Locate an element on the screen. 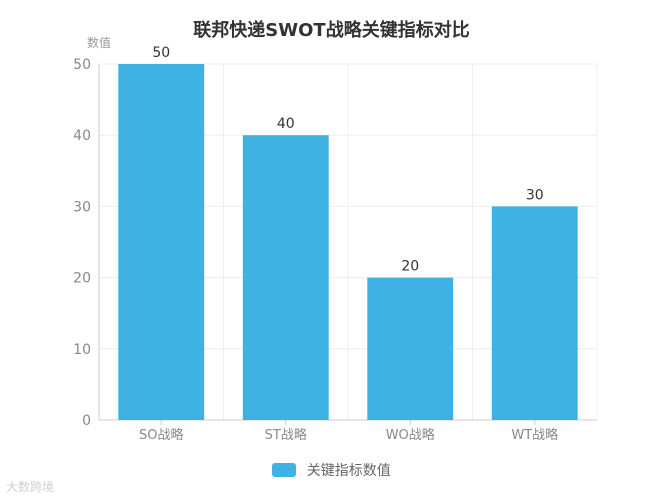 This screenshot has height=500, width=663. data-label: 40 is located at coordinates (286, 124).